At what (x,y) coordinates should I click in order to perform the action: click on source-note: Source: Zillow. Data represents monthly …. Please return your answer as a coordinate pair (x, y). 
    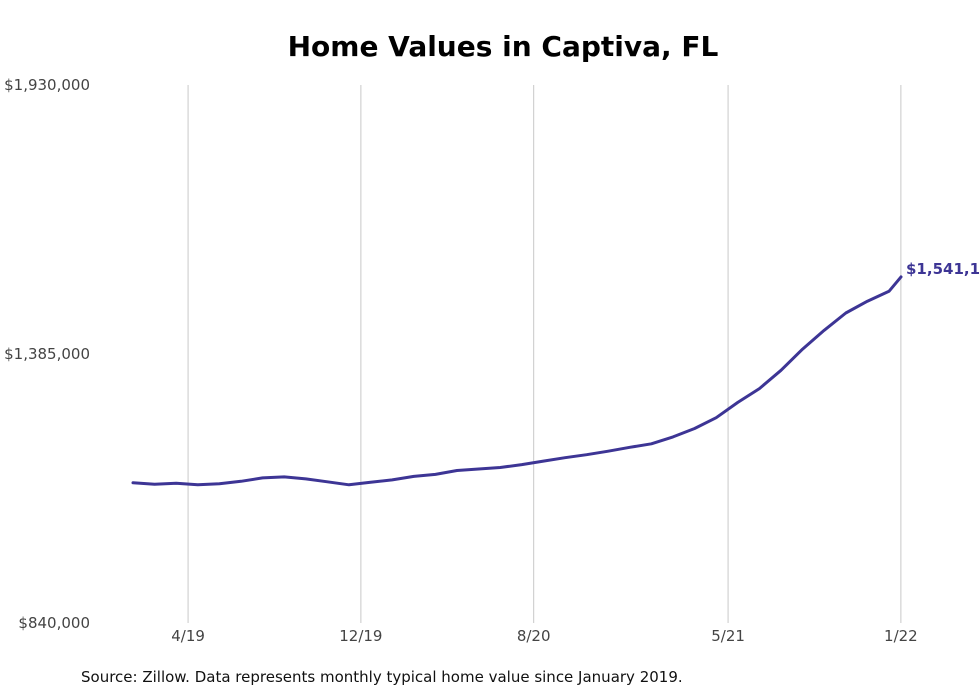
    Looking at the image, I should click on (382, 677).